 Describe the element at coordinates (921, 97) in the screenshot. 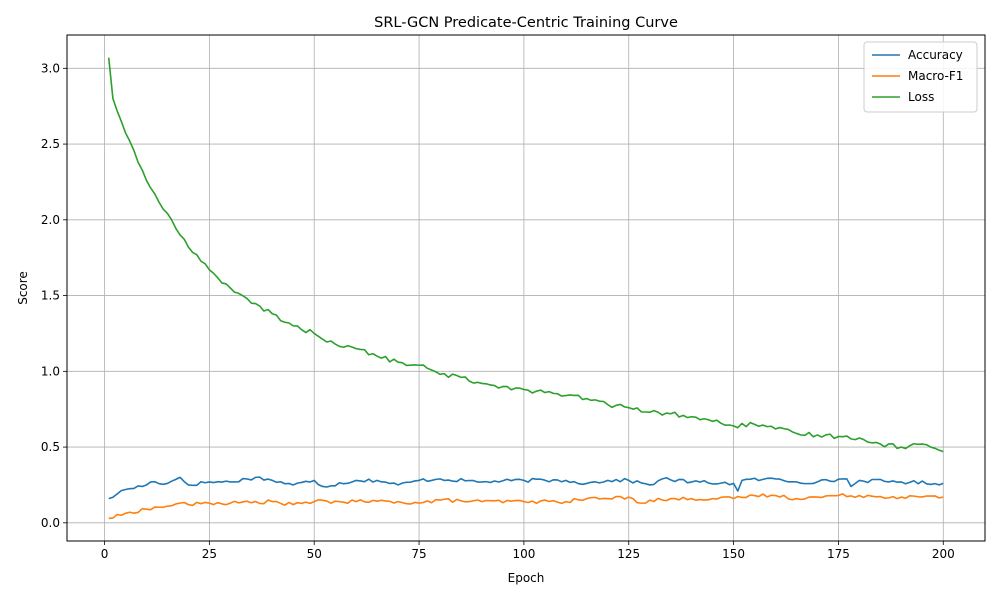

I see `legend-label: Loss` at that location.